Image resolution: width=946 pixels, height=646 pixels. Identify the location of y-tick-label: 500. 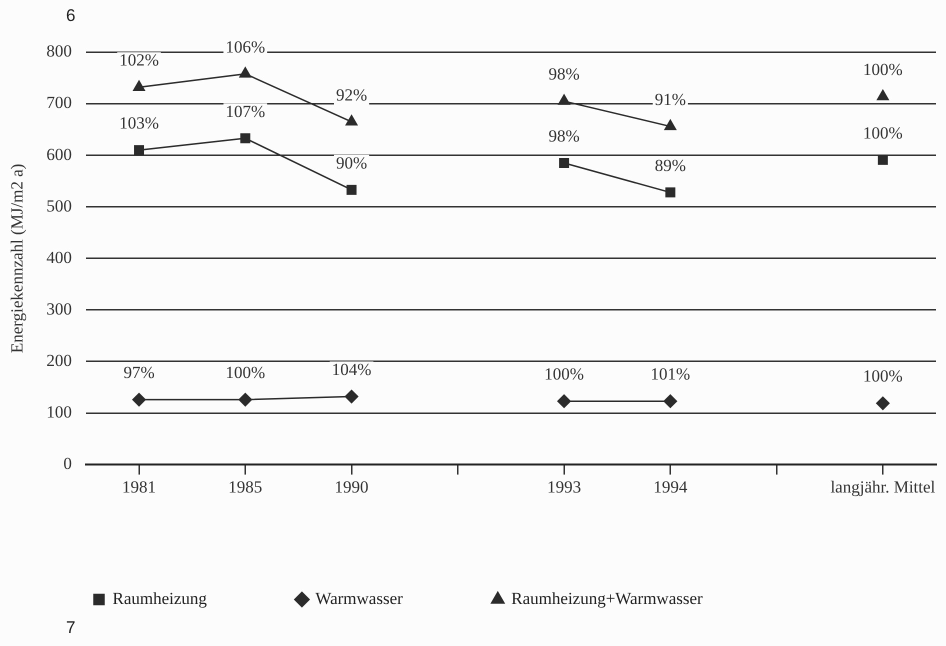
(59, 206).